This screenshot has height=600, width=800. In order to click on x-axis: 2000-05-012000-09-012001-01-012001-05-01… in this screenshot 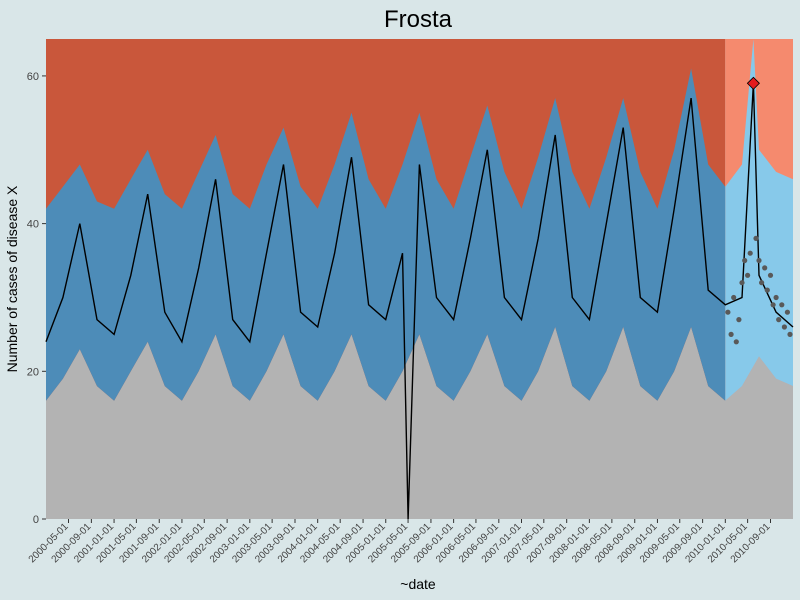, I will do `click(400, 542)`.